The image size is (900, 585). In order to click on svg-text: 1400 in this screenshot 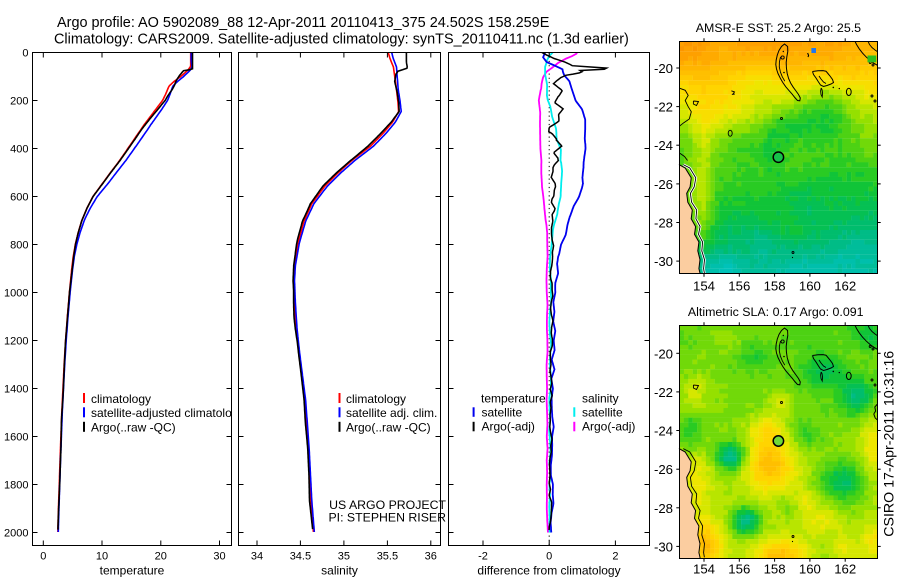, I will do `click(16, 390)`.